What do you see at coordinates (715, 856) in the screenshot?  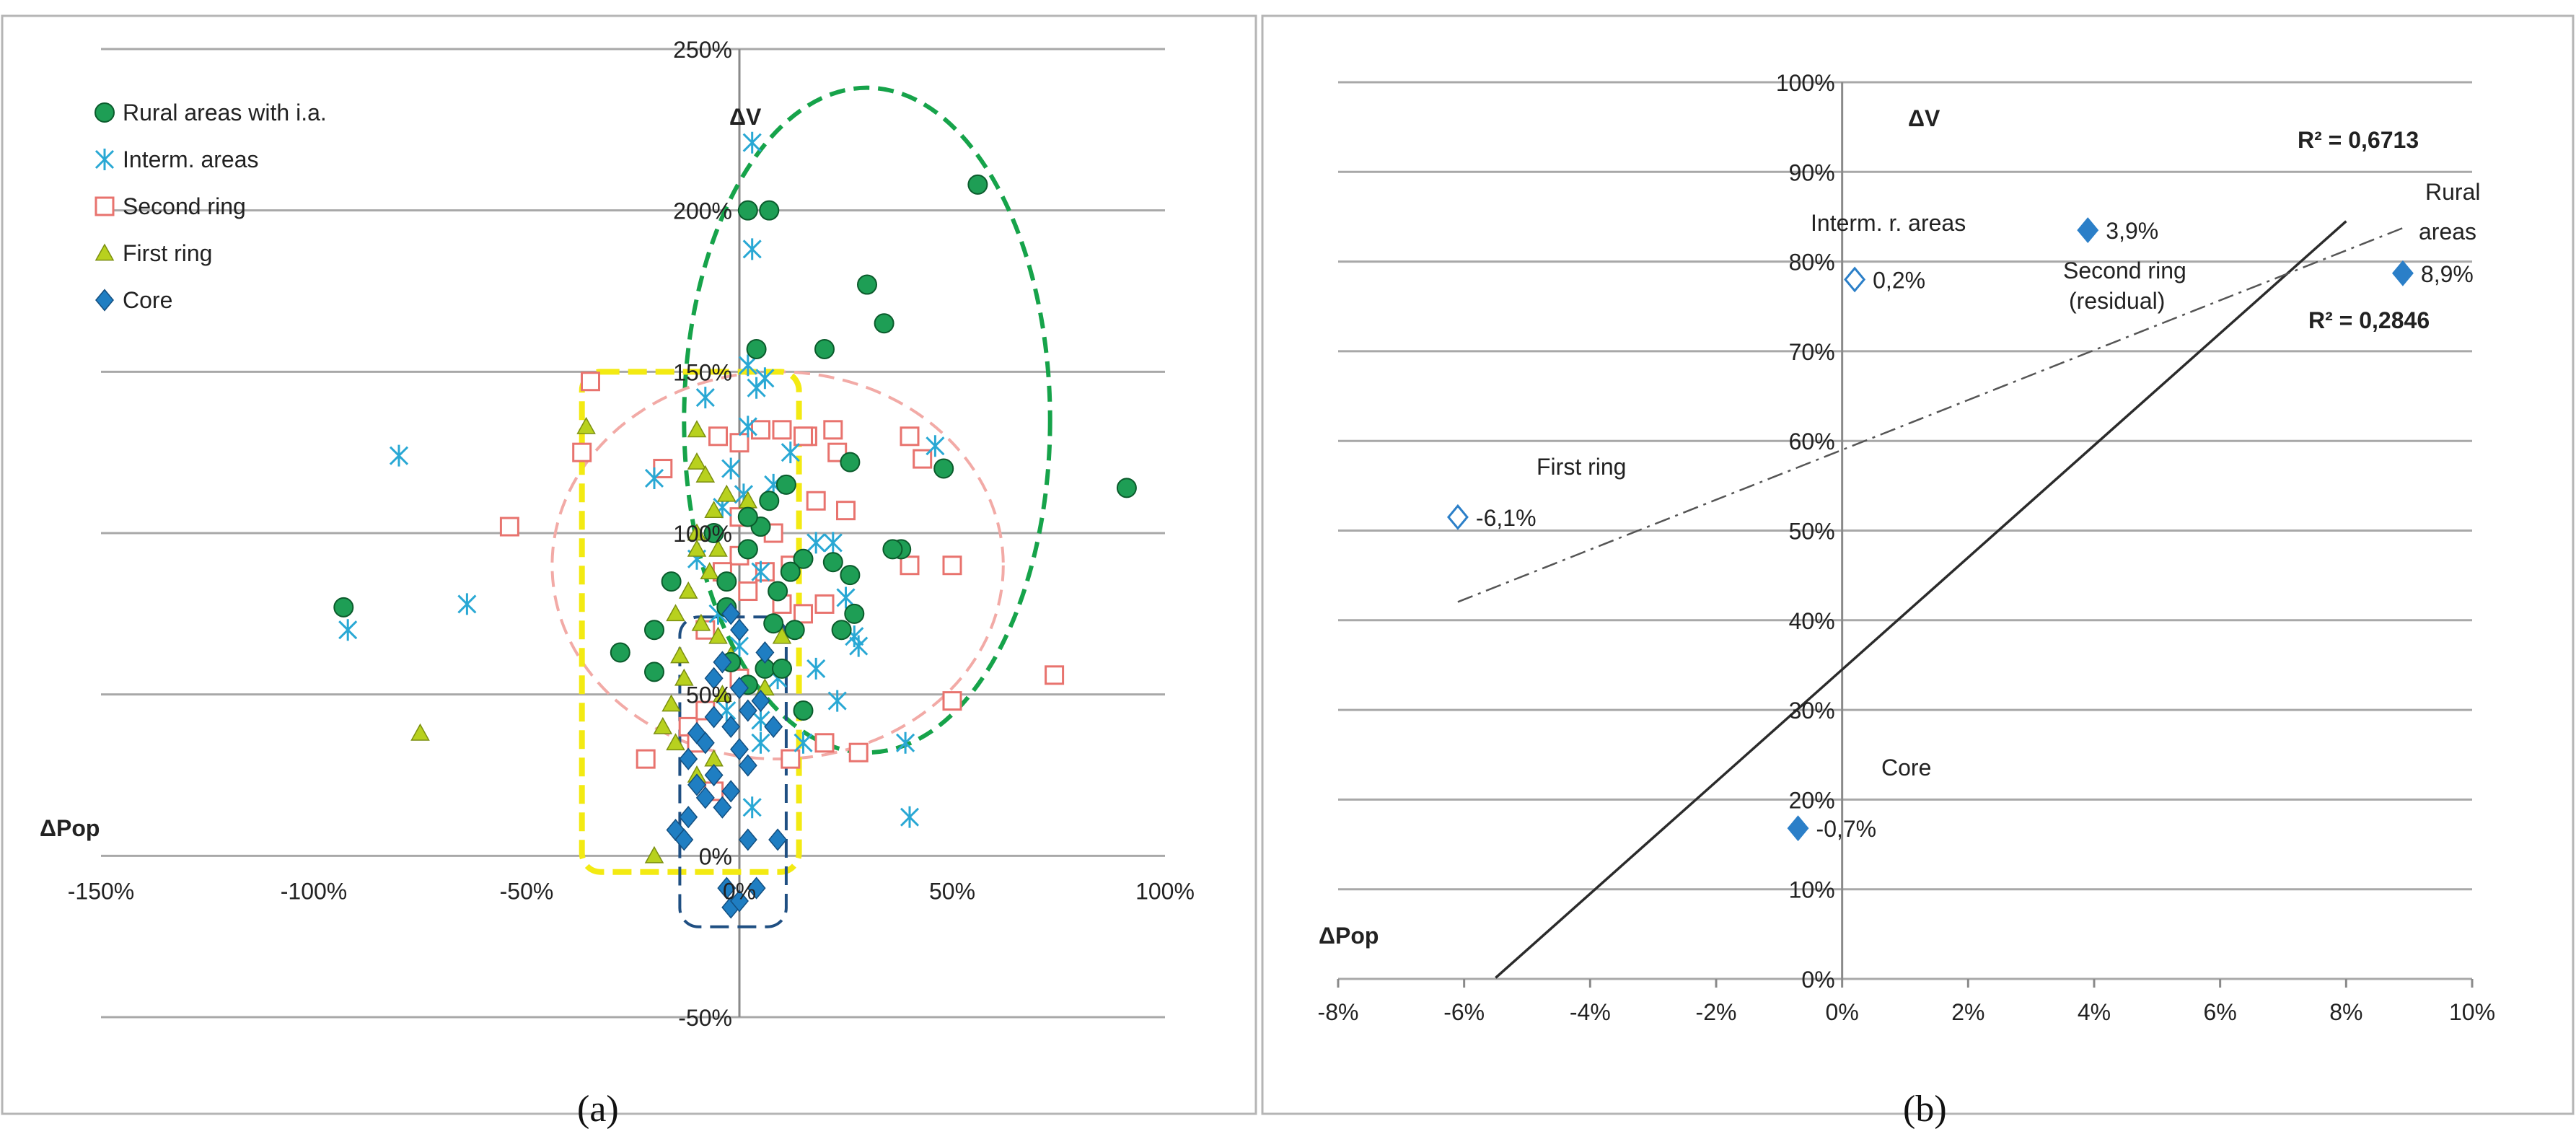 I see `panel-a-y-tick-label: 0%` at bounding box center [715, 856].